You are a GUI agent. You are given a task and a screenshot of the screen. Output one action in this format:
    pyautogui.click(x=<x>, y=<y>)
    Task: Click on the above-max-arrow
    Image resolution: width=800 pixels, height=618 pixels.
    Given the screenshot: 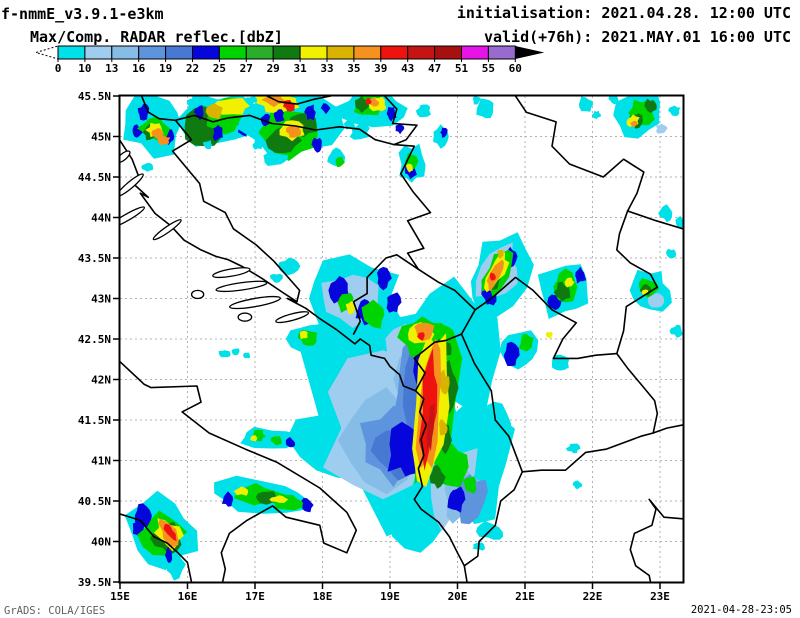 What is the action you would take?
    pyautogui.click(x=530, y=52)
    